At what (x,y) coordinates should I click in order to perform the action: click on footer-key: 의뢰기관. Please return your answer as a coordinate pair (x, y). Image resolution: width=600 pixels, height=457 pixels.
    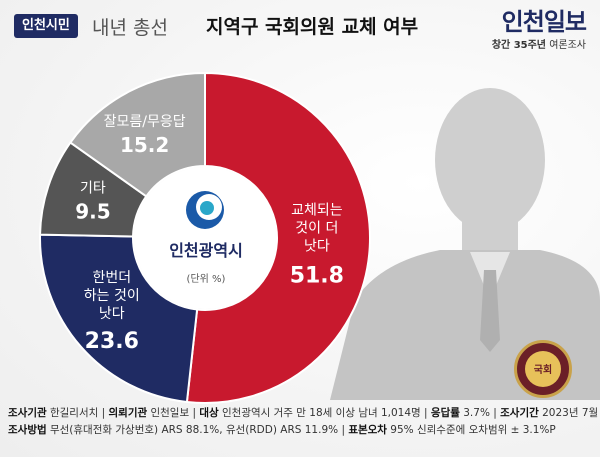
    Looking at the image, I should click on (128, 413).